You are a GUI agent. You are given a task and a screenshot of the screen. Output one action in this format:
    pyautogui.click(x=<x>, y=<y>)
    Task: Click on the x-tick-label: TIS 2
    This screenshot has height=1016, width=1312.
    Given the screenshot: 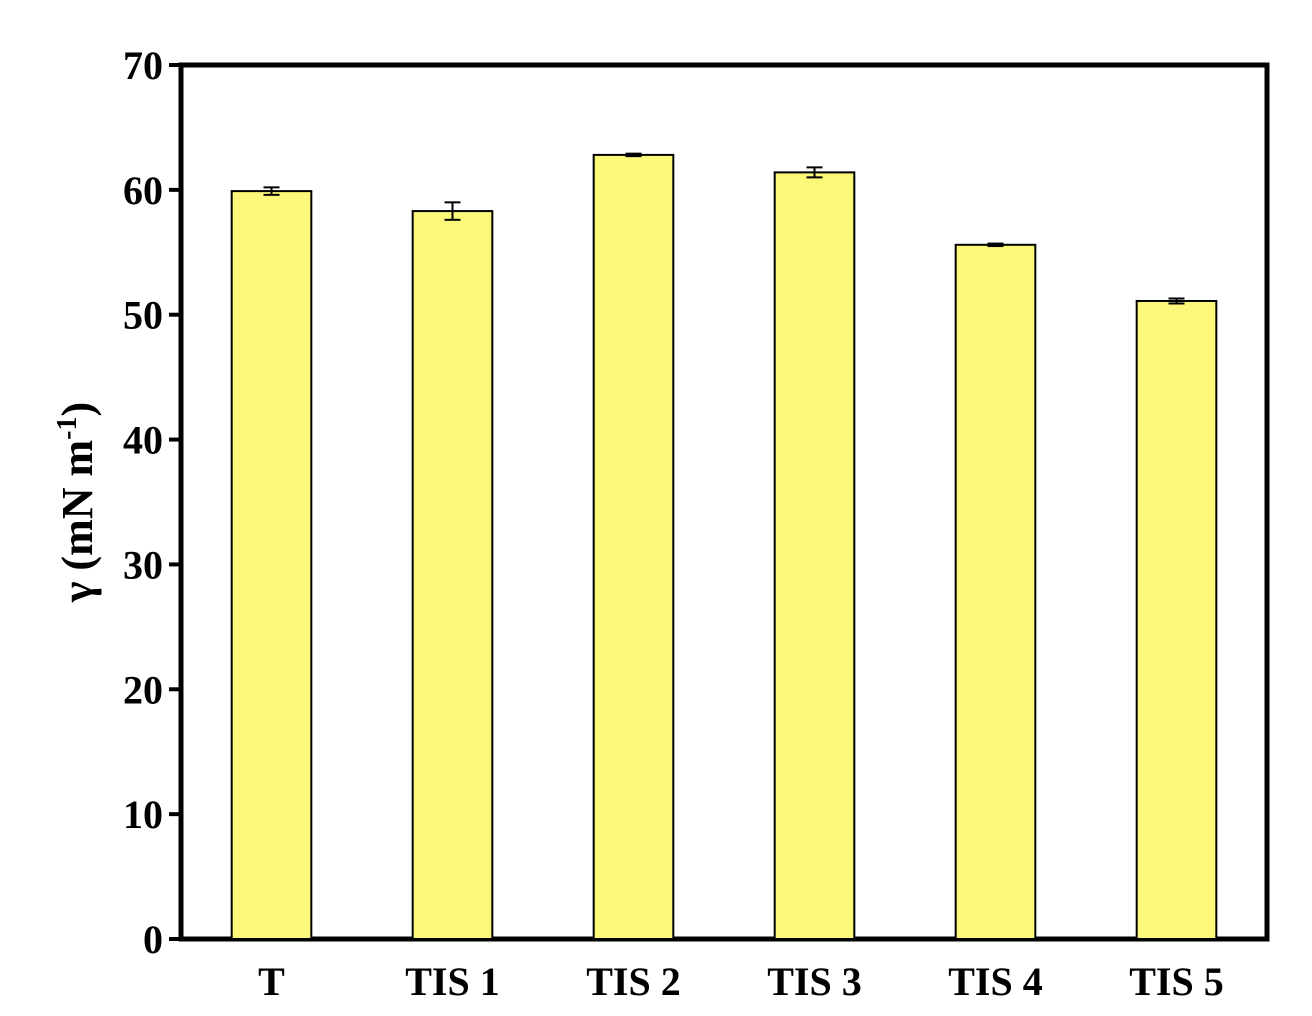 What is the action you would take?
    pyautogui.click(x=633, y=981)
    